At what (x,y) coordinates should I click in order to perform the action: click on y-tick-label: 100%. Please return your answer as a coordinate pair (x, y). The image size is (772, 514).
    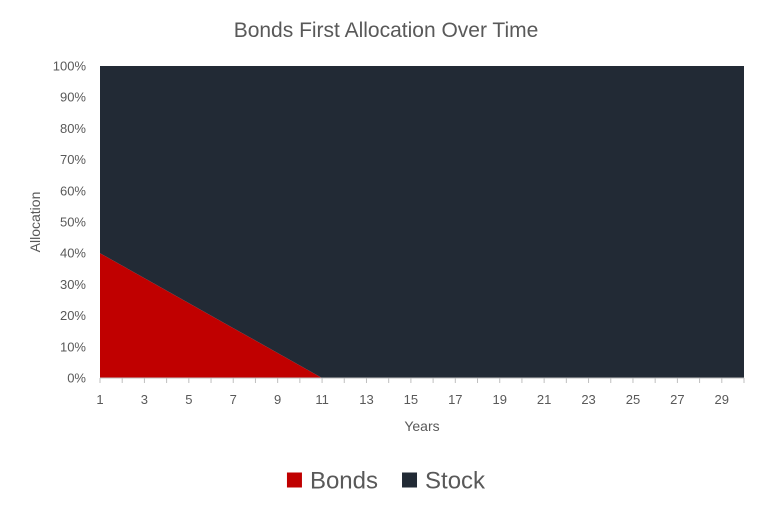
    Looking at the image, I should click on (70, 66).